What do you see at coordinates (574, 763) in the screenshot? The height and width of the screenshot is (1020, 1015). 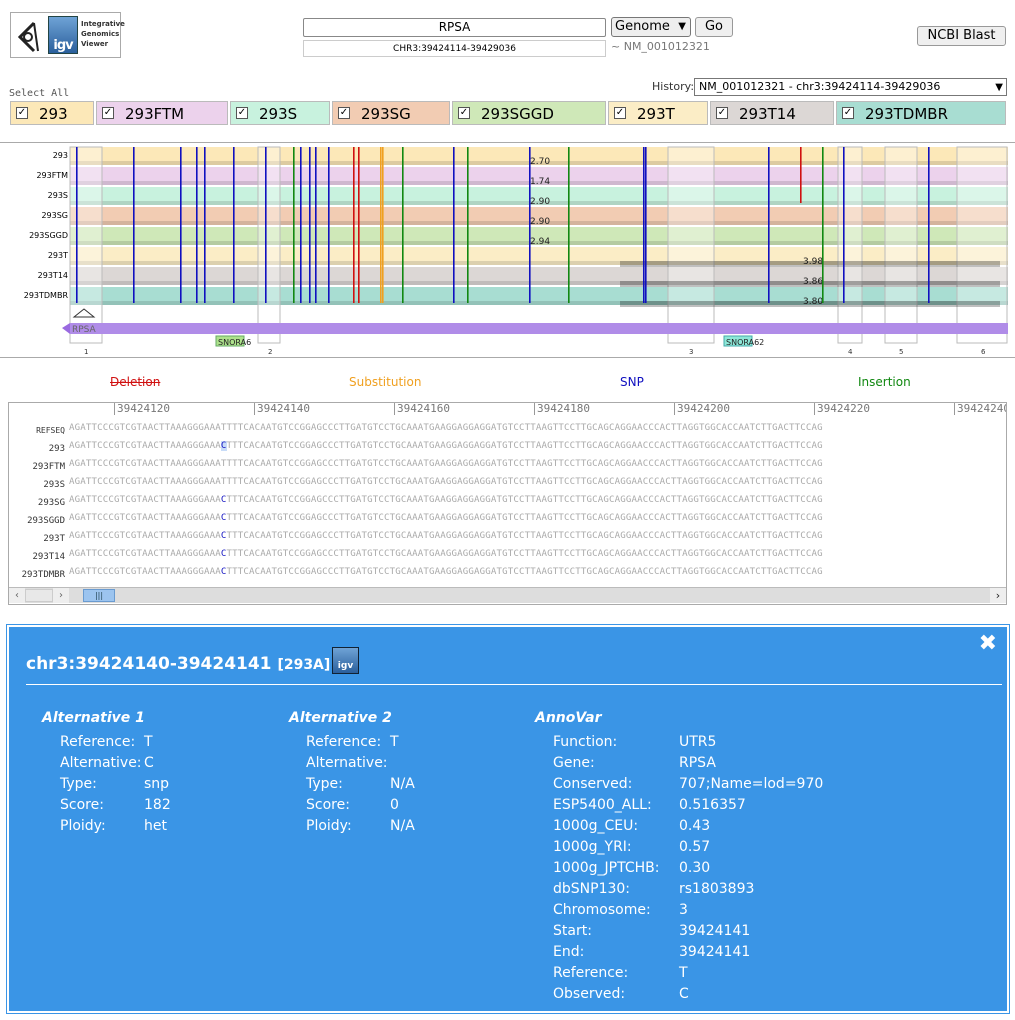 I see `info-key: Gene:` at bounding box center [574, 763].